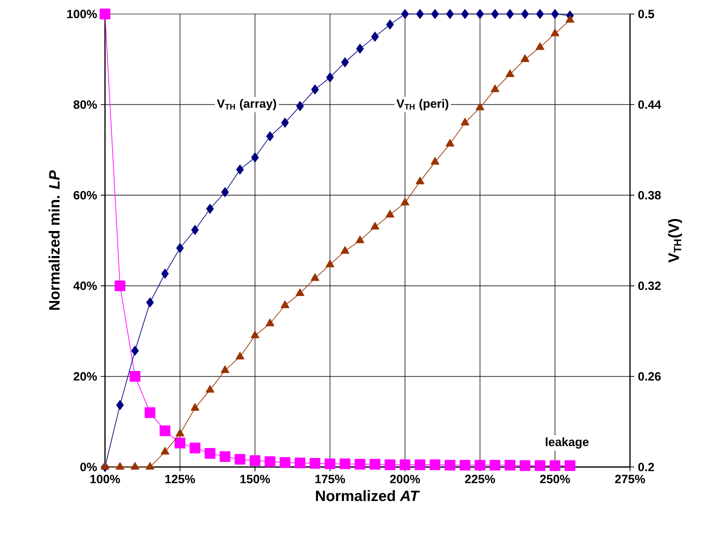 The width and height of the screenshot is (710, 544). What do you see at coordinates (85, 104) in the screenshot?
I see `y-tick-label: 80%` at bounding box center [85, 104].